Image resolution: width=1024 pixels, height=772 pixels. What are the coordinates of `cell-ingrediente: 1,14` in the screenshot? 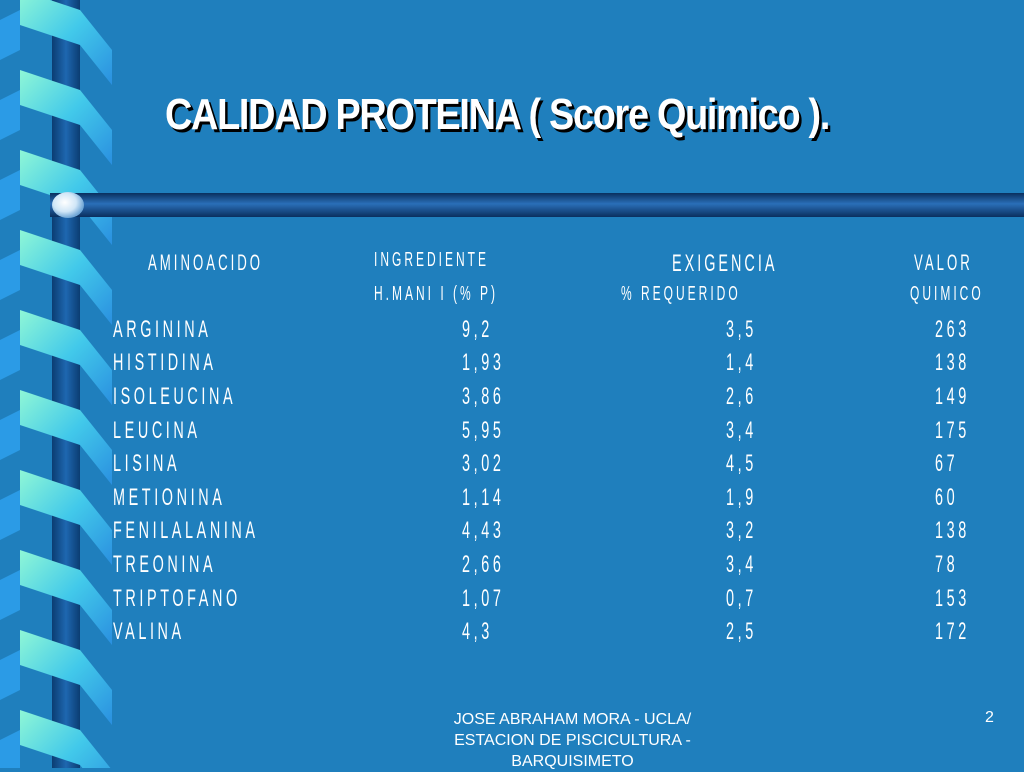 It's located at (483, 497).